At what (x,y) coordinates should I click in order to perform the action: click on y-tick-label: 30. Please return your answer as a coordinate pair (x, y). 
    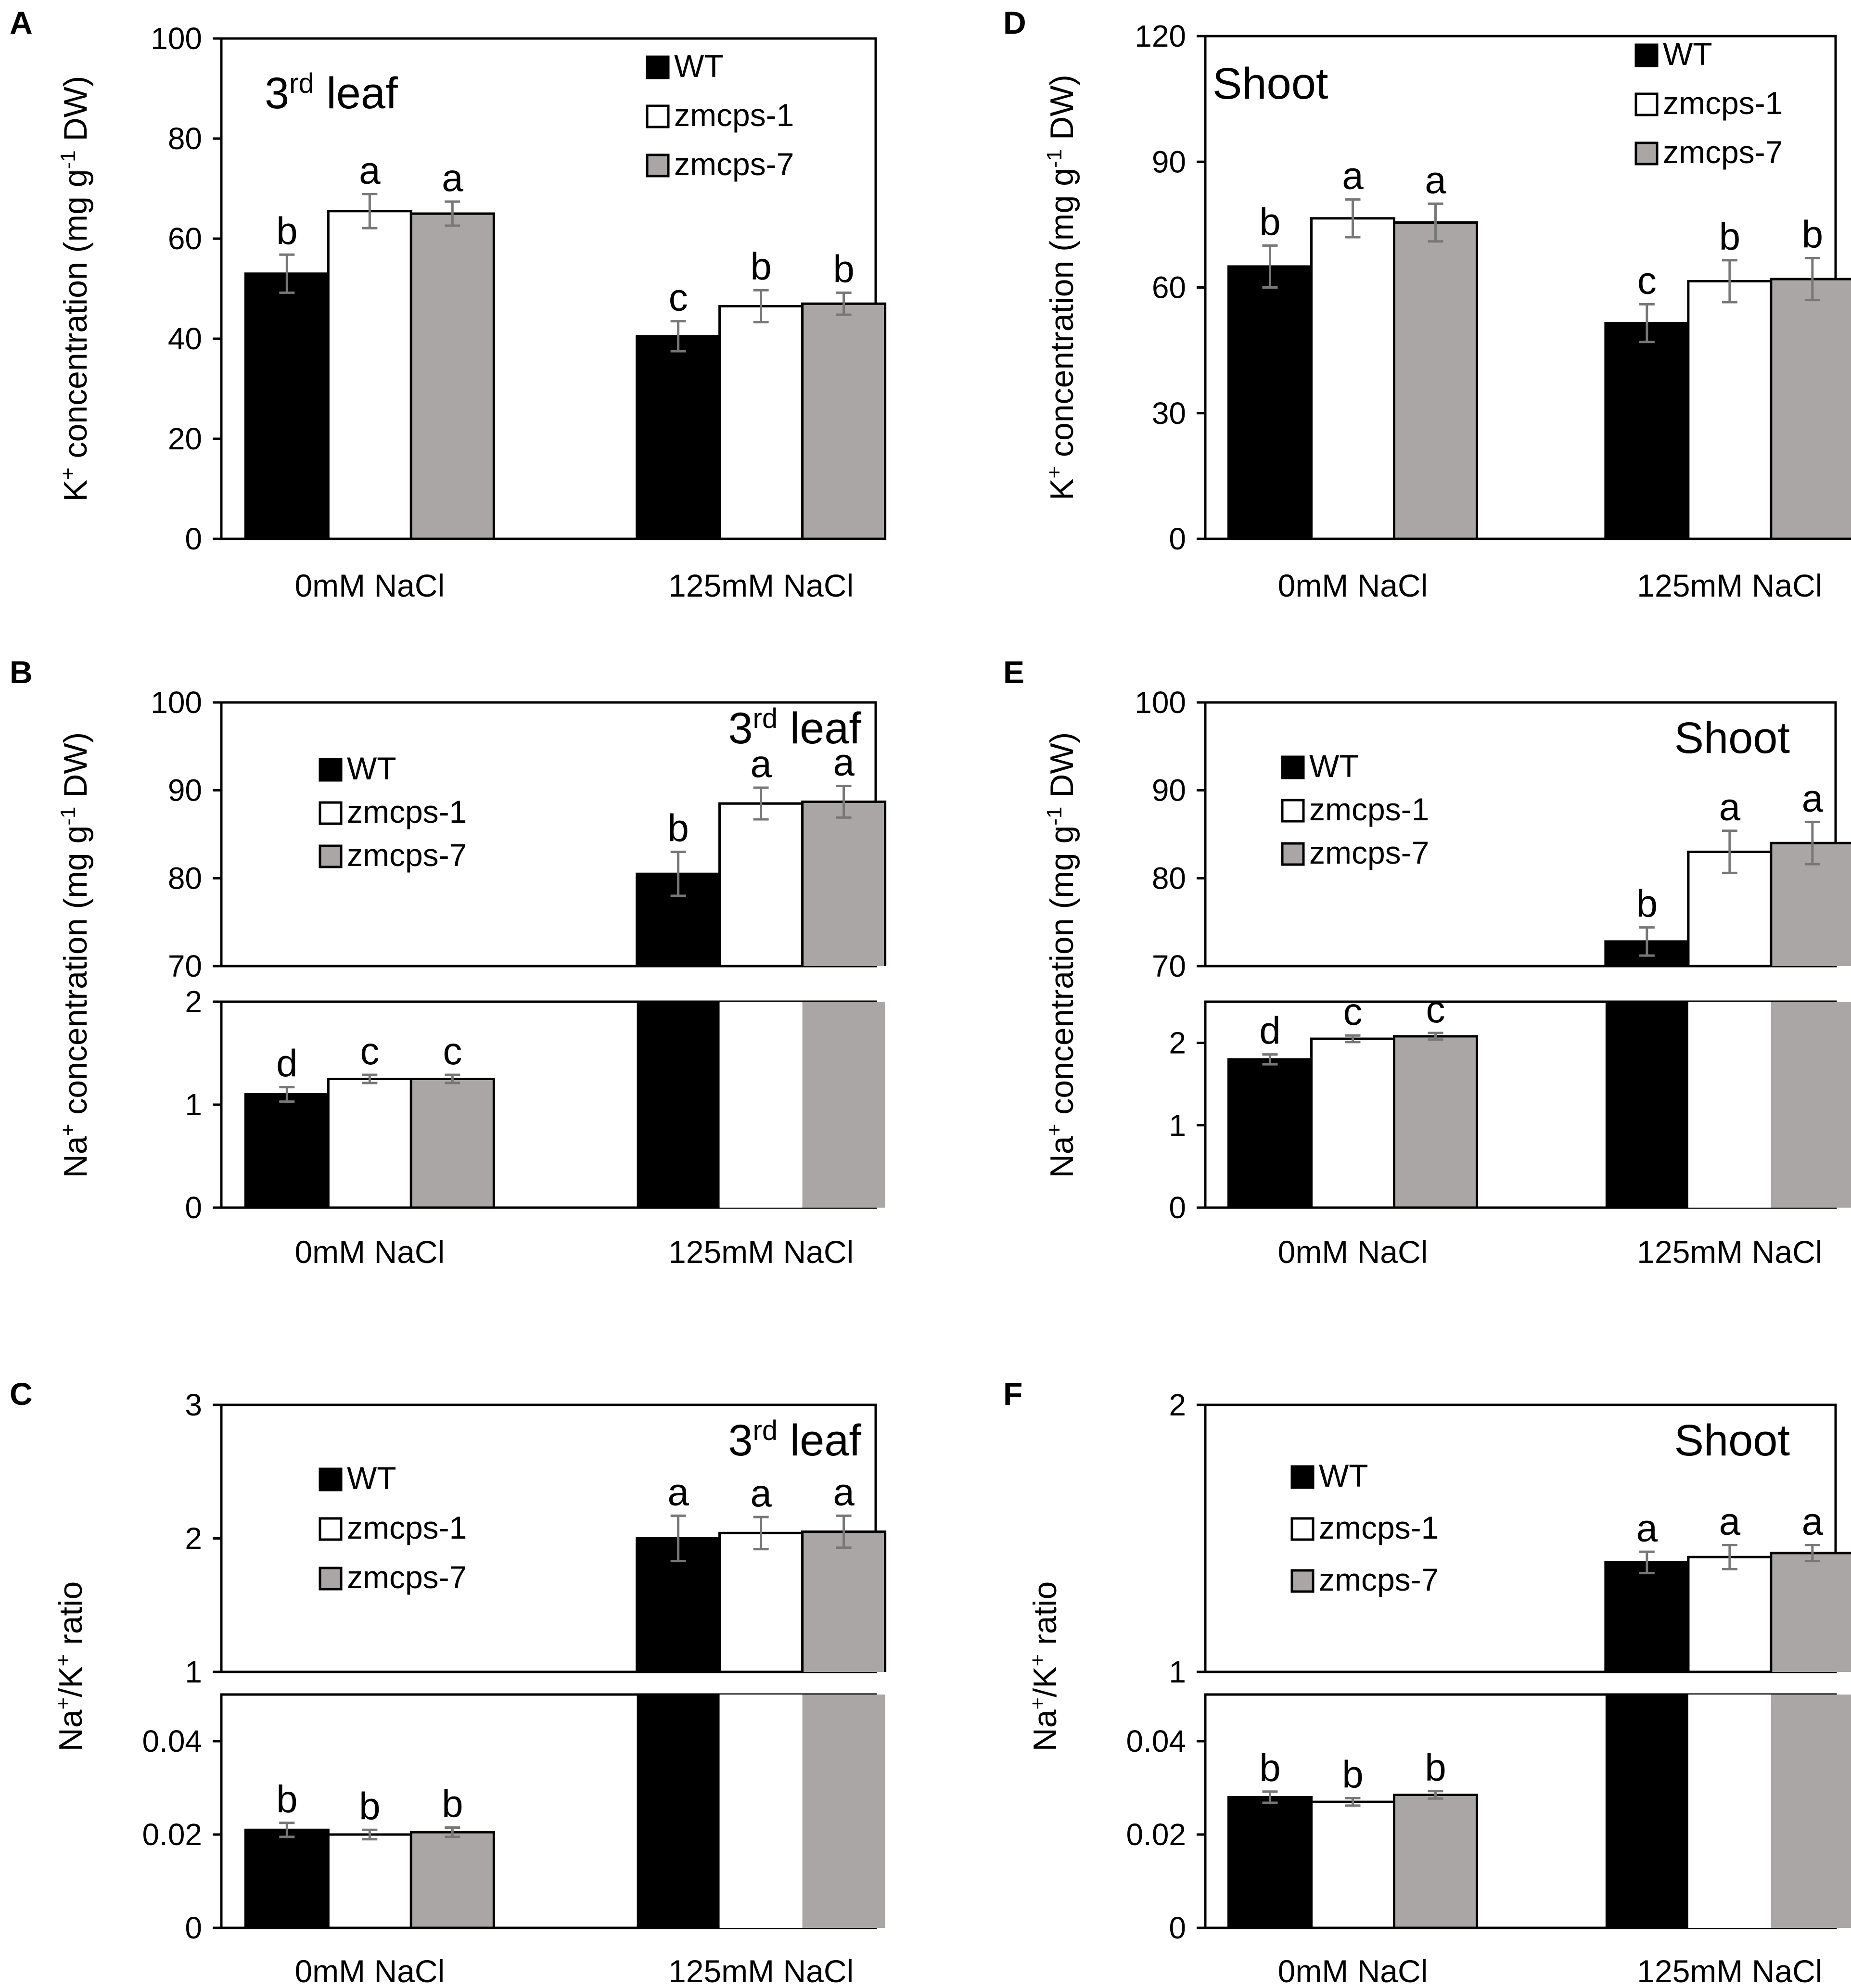
    Looking at the image, I should click on (1169, 413).